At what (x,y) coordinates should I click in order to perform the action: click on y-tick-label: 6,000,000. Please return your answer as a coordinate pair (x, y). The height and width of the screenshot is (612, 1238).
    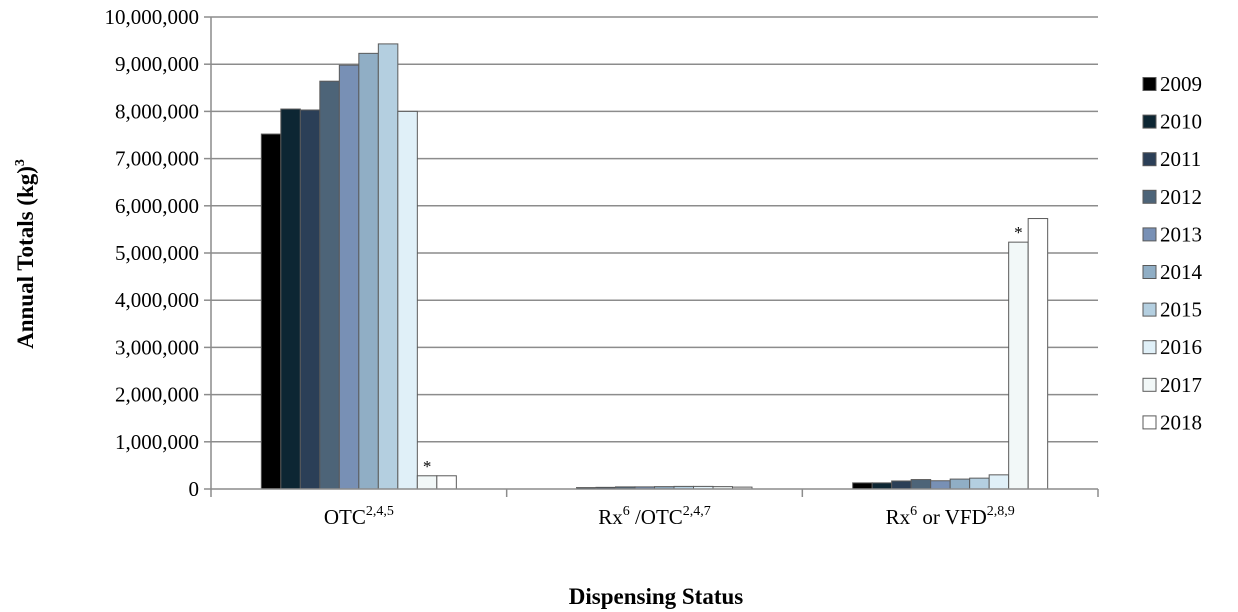
    Looking at the image, I should click on (157, 206).